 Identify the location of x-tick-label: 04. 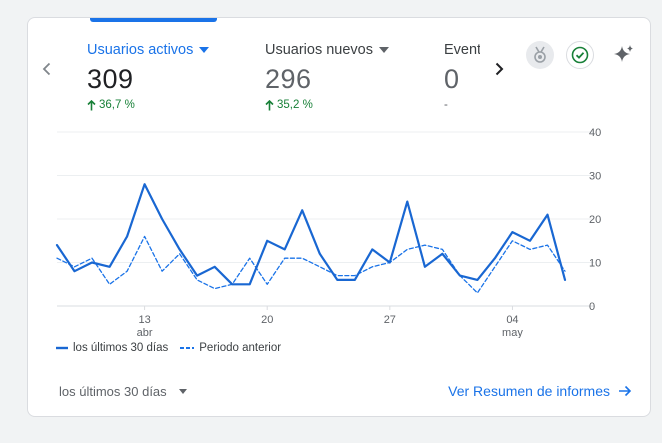
(512, 320).